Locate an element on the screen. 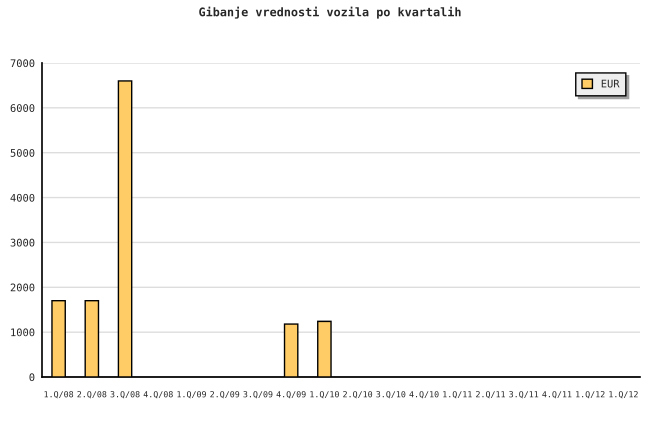  x-tick-label: 2.Q/10 is located at coordinates (357, 394).